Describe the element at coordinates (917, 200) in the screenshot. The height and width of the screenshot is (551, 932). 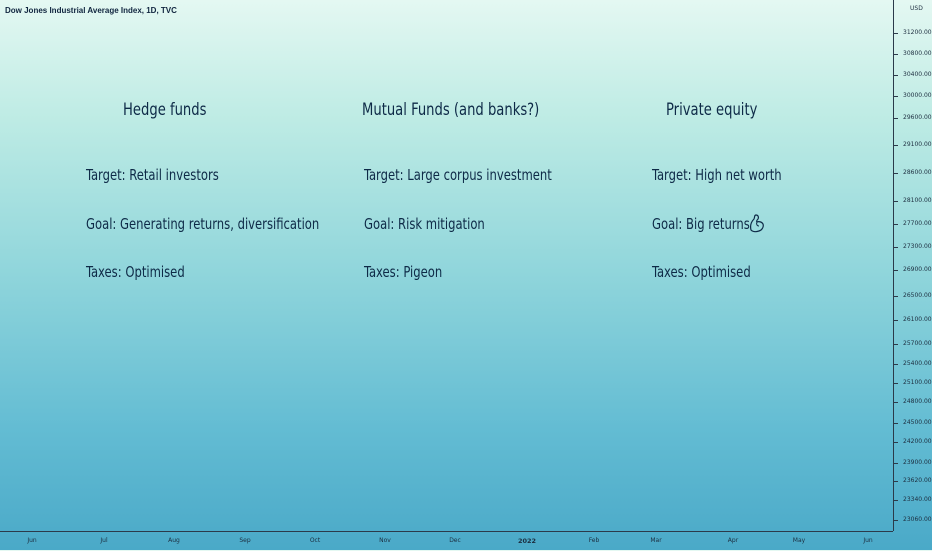
I see `price-tick-label: 28100.00` at that location.